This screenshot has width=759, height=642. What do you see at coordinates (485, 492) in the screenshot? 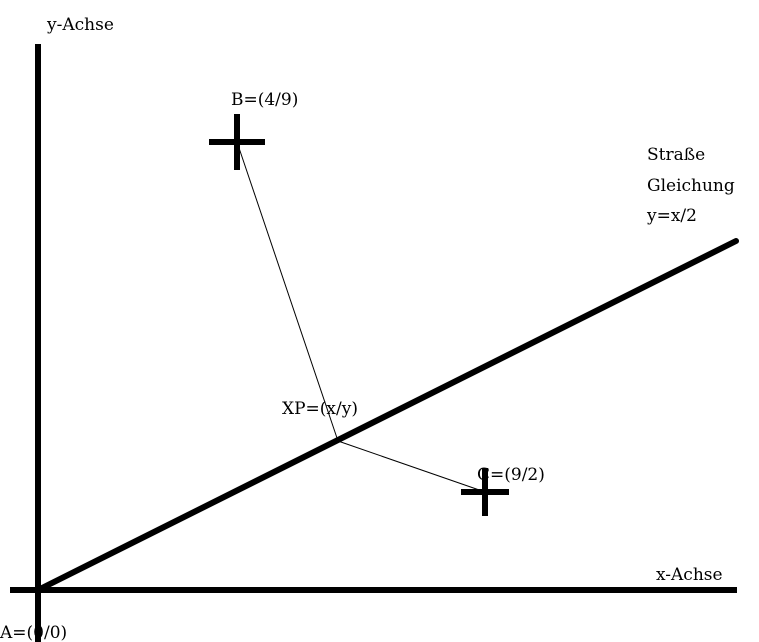
I see `point-c-marker` at bounding box center [485, 492].